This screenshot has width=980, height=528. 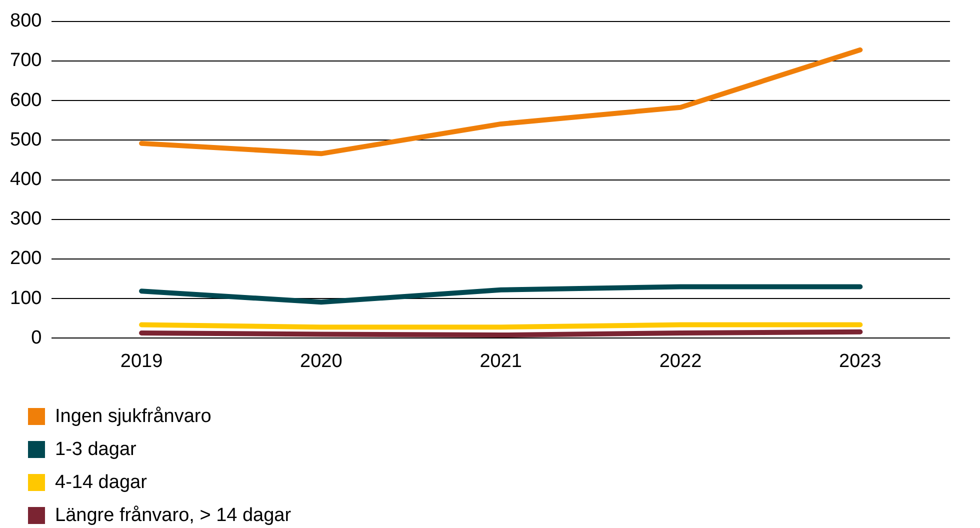 I want to click on y-tick-label: 100, so click(x=26, y=298).